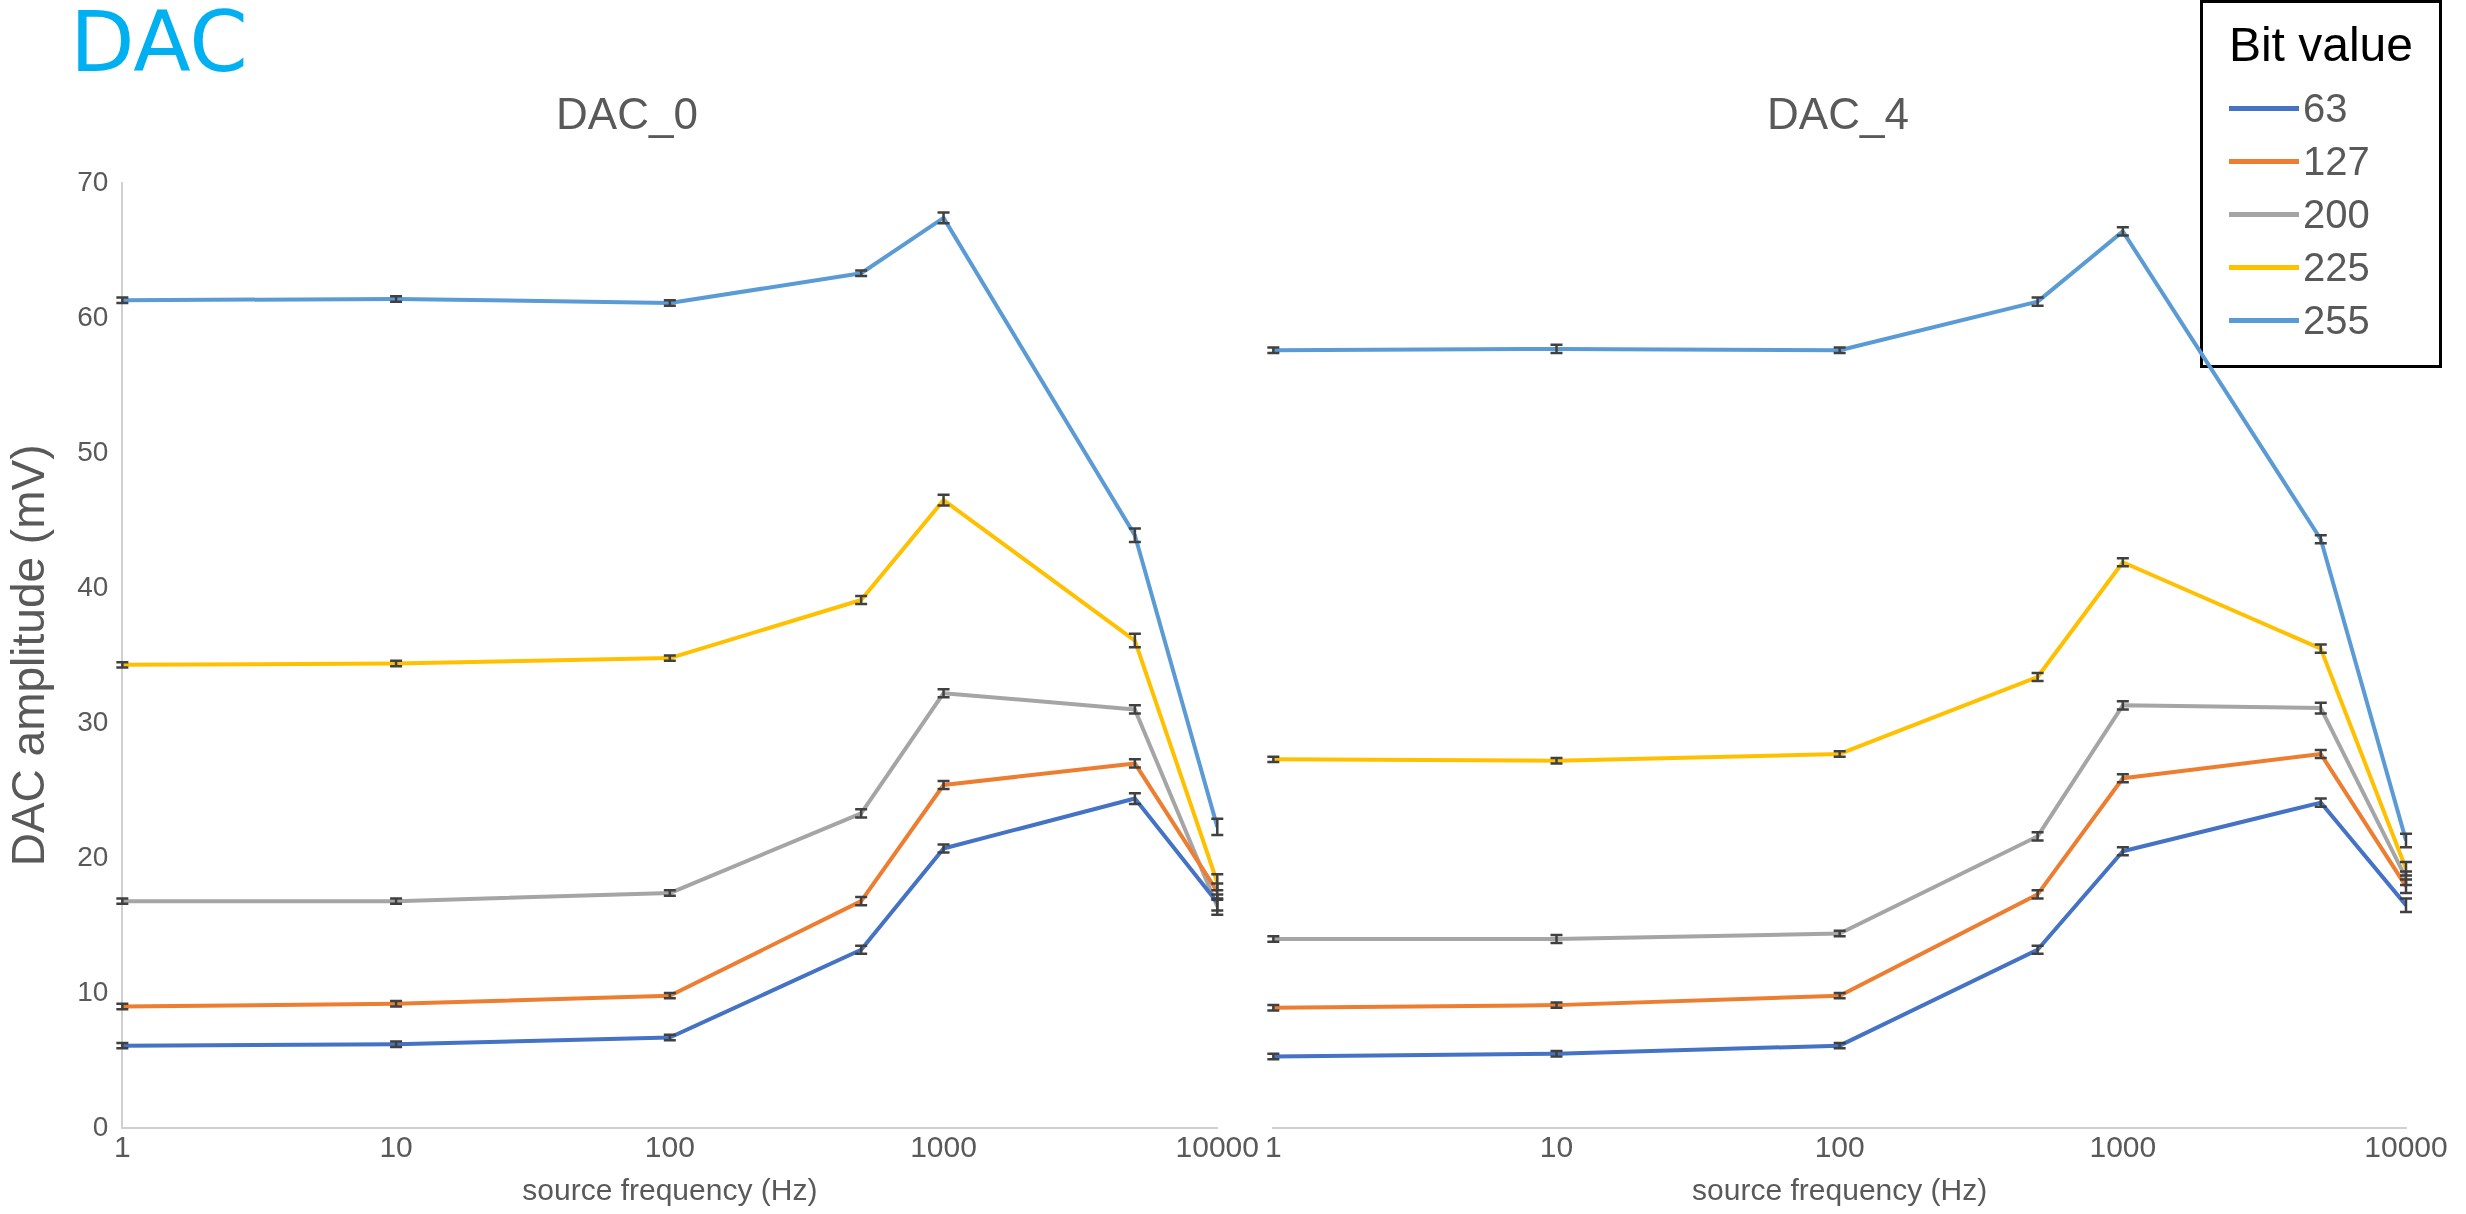  What do you see at coordinates (100, 1126) in the screenshot?
I see `y-tick-label: 0` at bounding box center [100, 1126].